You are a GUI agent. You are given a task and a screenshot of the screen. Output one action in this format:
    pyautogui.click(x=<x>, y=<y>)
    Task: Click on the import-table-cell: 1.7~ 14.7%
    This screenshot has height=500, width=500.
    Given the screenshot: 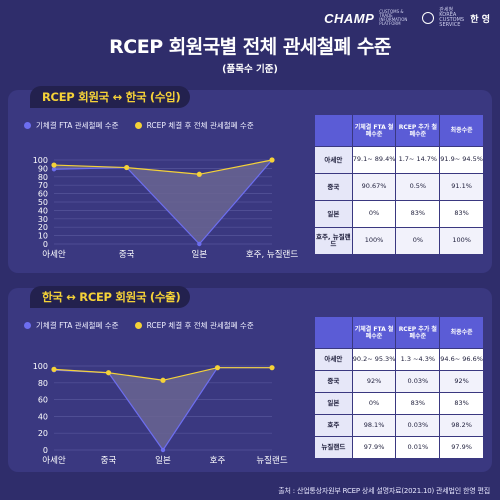 What is the action you would take?
    pyautogui.click(x=418, y=160)
    